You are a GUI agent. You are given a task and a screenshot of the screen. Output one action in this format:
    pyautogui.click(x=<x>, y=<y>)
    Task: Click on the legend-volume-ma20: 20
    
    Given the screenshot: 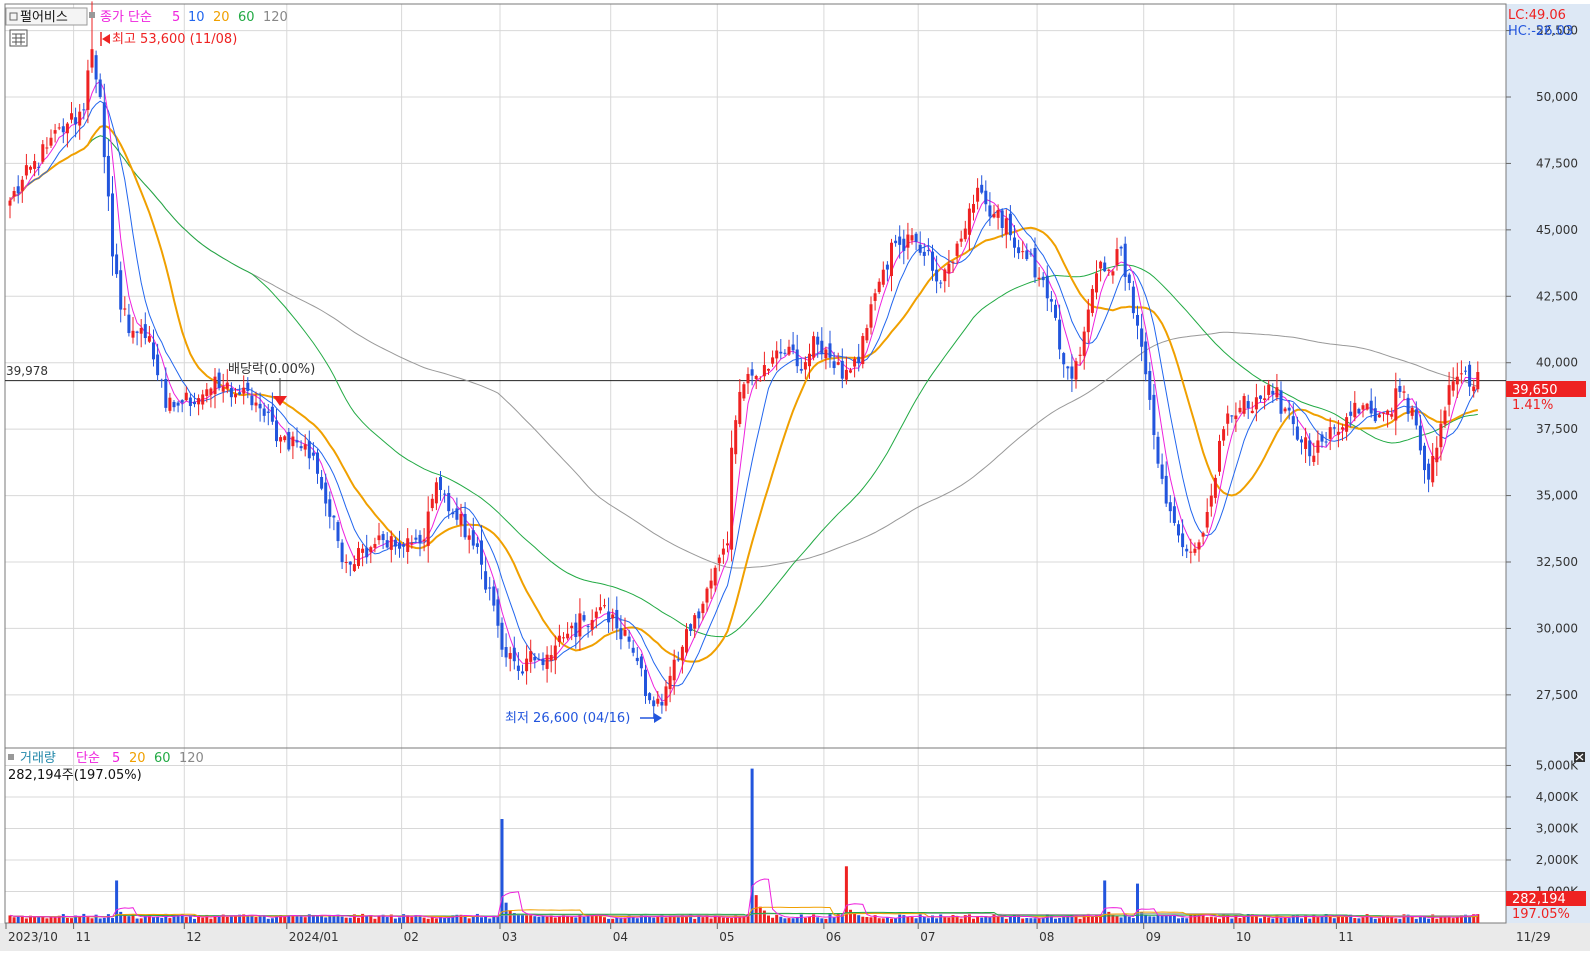 What is the action you would take?
    pyautogui.click(x=137, y=758)
    